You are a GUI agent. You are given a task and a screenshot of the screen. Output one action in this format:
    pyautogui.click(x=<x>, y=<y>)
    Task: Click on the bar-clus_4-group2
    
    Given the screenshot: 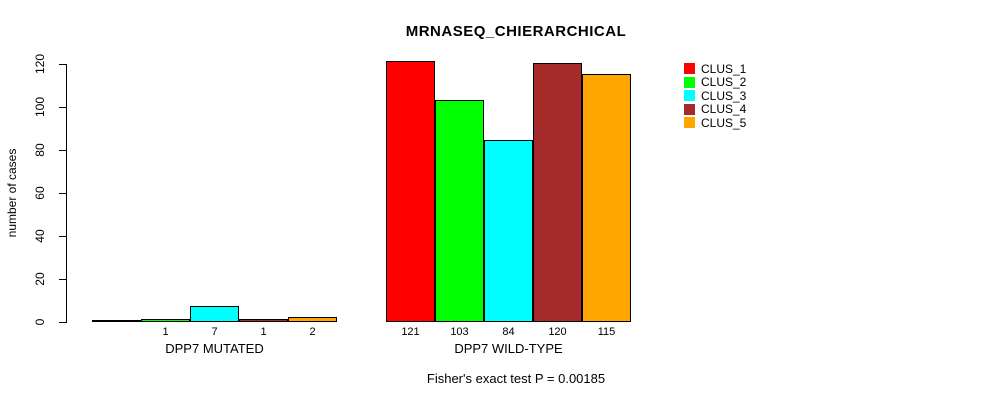 What is the action you would take?
    pyautogui.click(x=557, y=192)
    